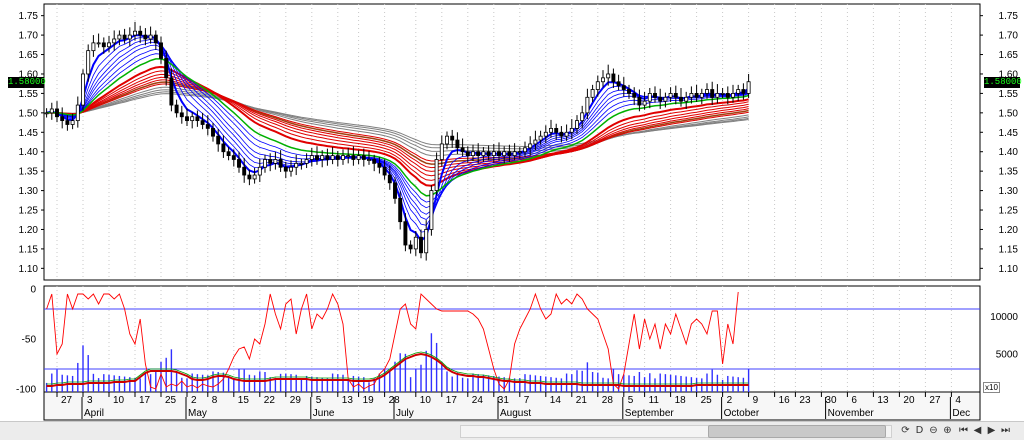 This screenshot has height=440, width=1024. Describe the element at coordinates (194, 400) in the screenshot. I see `x-tick-label: 2` at that location.